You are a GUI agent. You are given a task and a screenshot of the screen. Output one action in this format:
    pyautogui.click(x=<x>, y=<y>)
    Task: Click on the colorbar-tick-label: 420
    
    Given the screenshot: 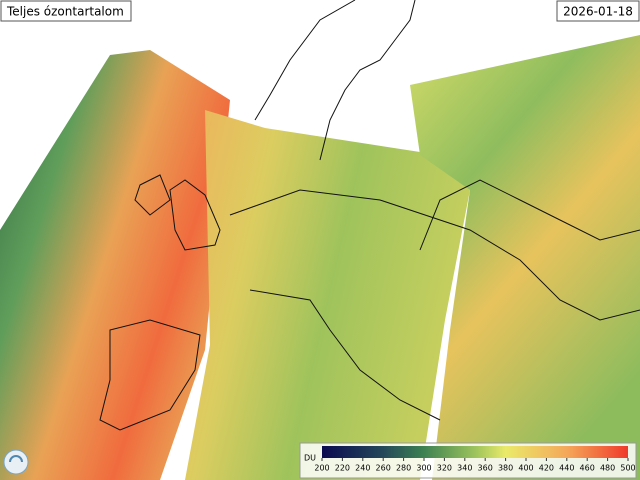 What is the action you would take?
    pyautogui.click(x=546, y=468)
    